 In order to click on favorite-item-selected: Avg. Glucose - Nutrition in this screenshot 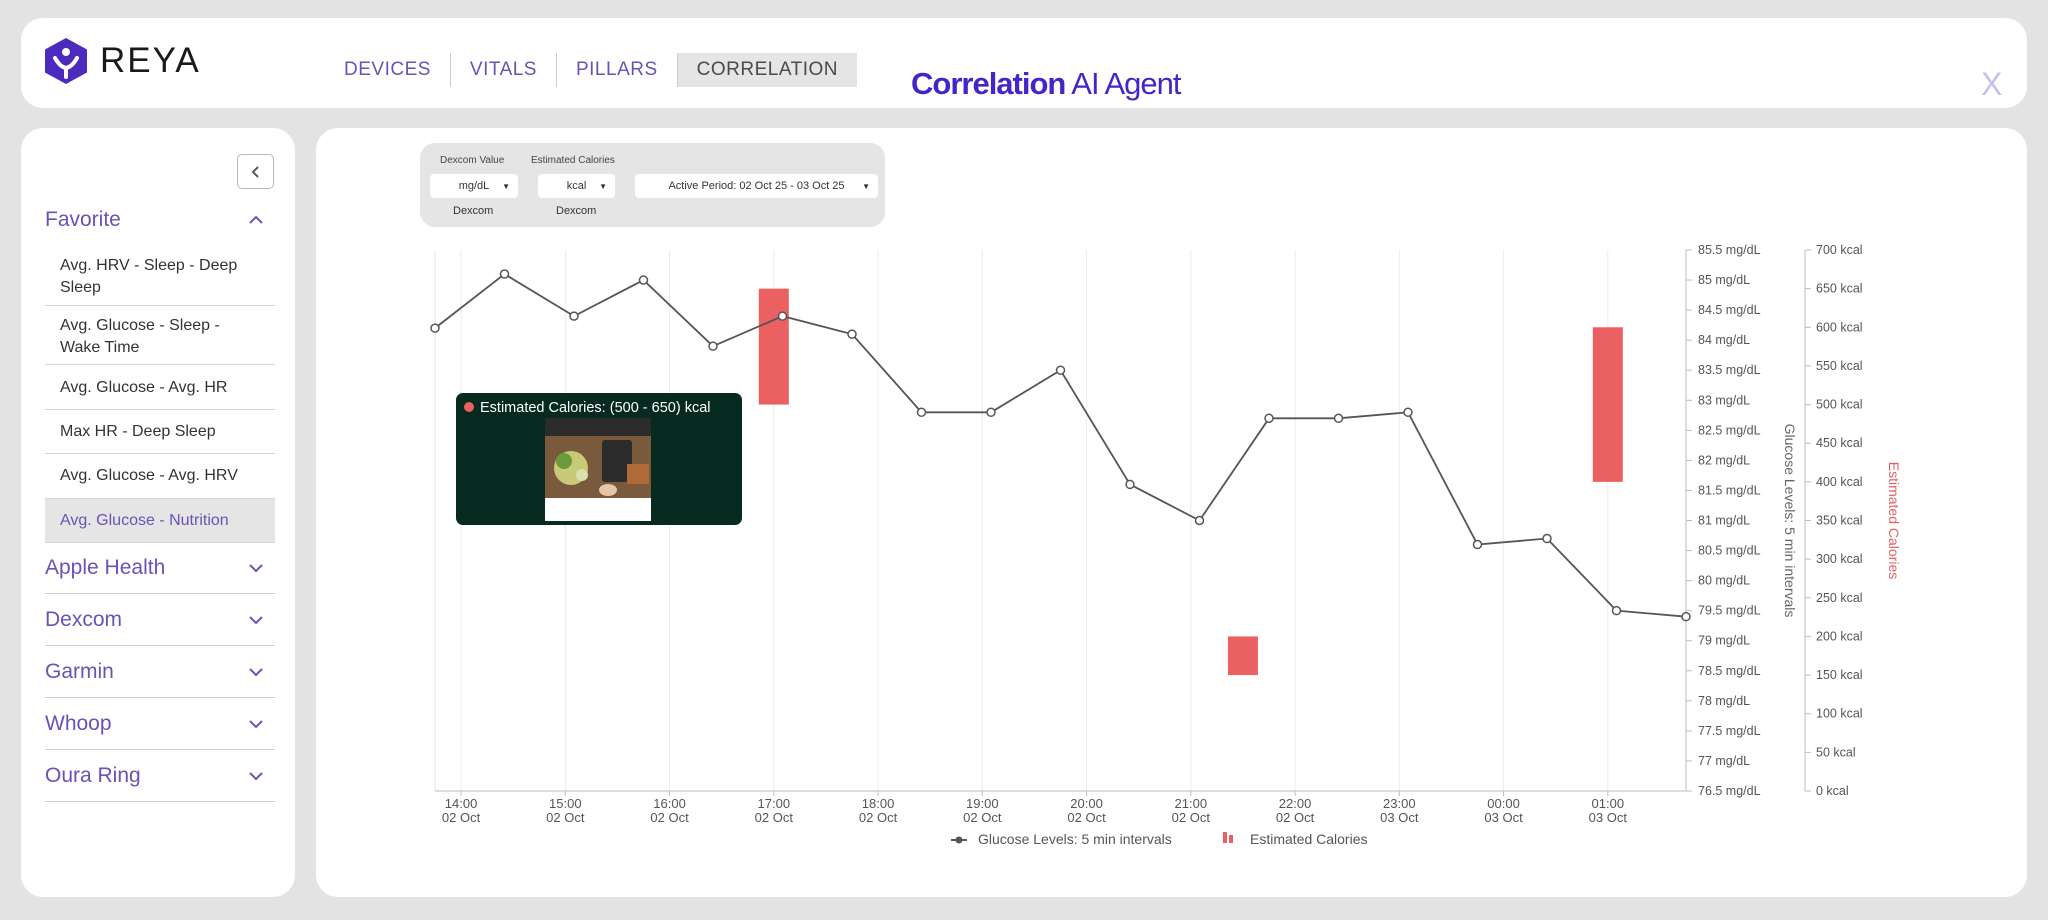, I will do `click(160, 521)`.